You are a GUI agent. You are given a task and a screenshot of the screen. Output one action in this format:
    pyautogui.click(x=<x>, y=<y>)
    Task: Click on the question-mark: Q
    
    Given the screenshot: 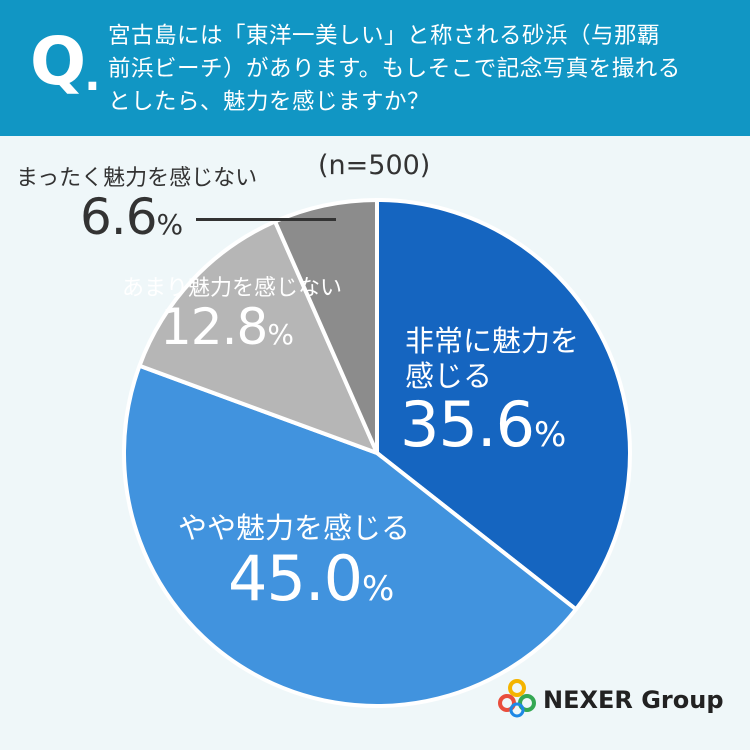 What is the action you would take?
    pyautogui.click(x=58, y=61)
    